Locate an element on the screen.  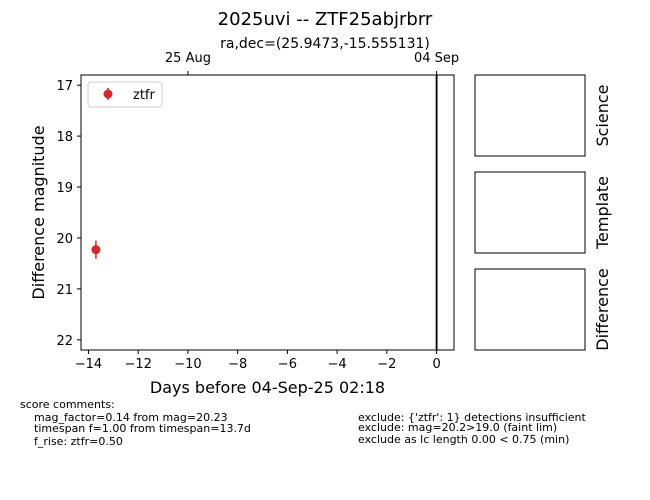
image-panels: Science Template Difference is located at coordinates (543, 212).